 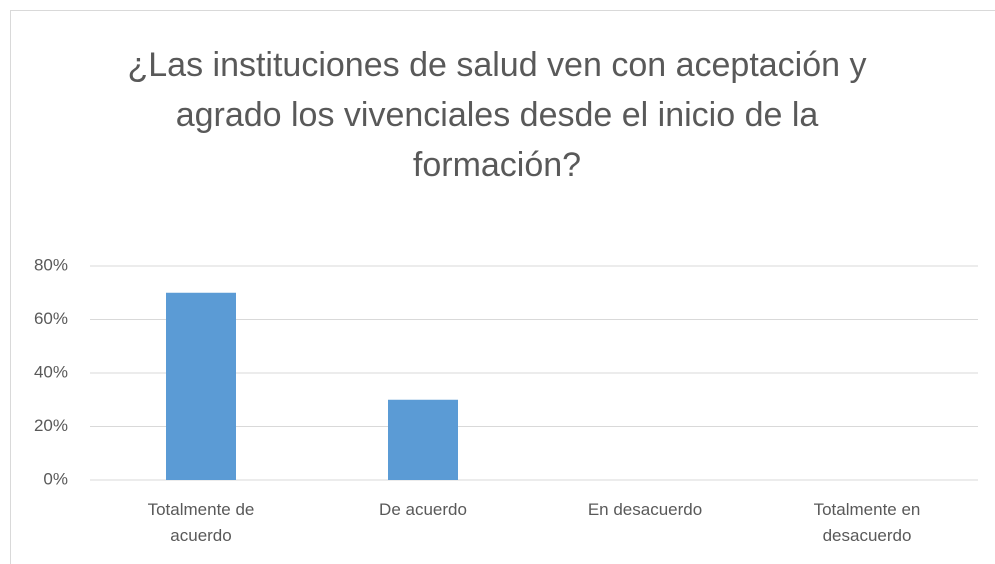 I want to click on x-tick-label: En desacuerdo, so click(x=645, y=509).